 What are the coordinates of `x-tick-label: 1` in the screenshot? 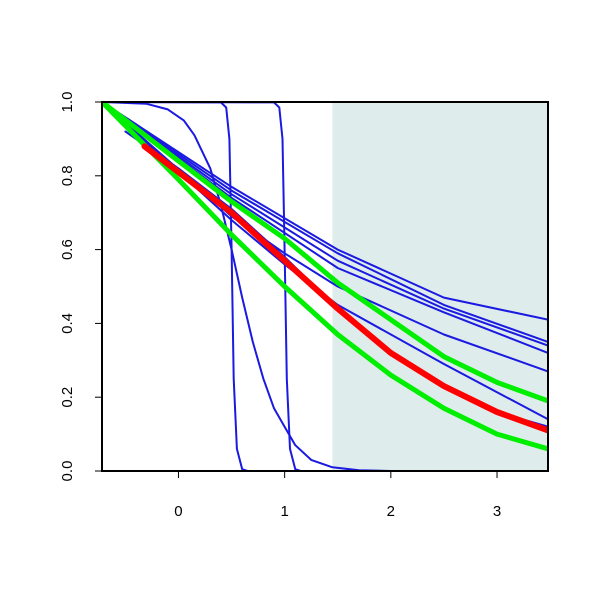 It's located at (284, 511).